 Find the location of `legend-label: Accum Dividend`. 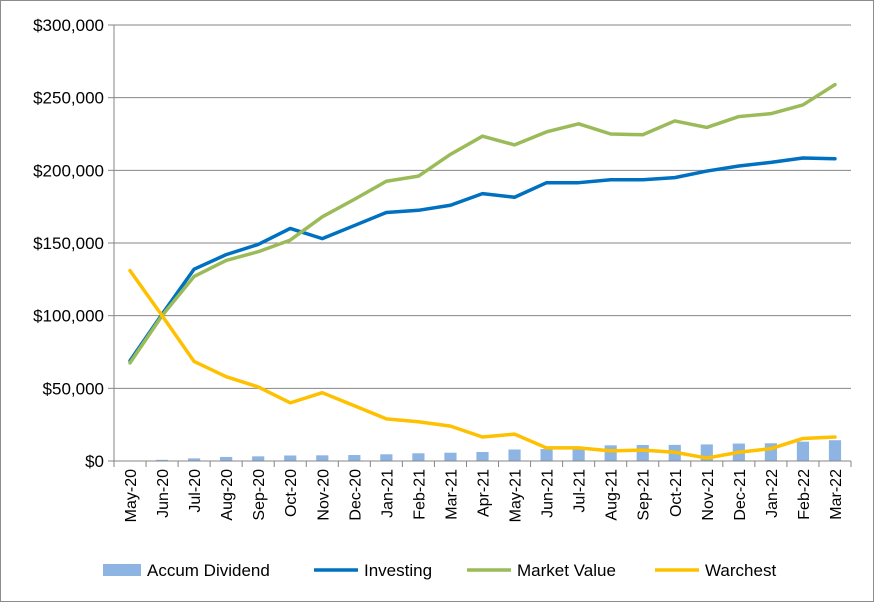

legend-label: Accum Dividend is located at coordinates (208, 570).